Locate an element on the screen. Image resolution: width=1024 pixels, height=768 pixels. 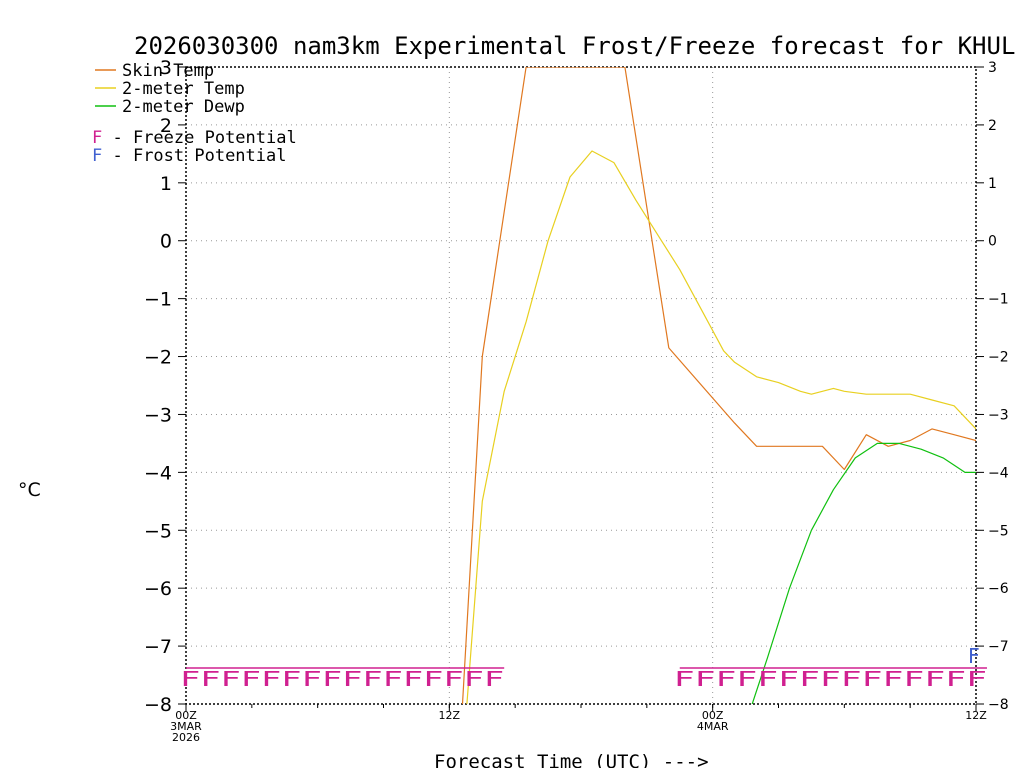
x-tick-label: 3MAR is located at coordinates (186, 726).